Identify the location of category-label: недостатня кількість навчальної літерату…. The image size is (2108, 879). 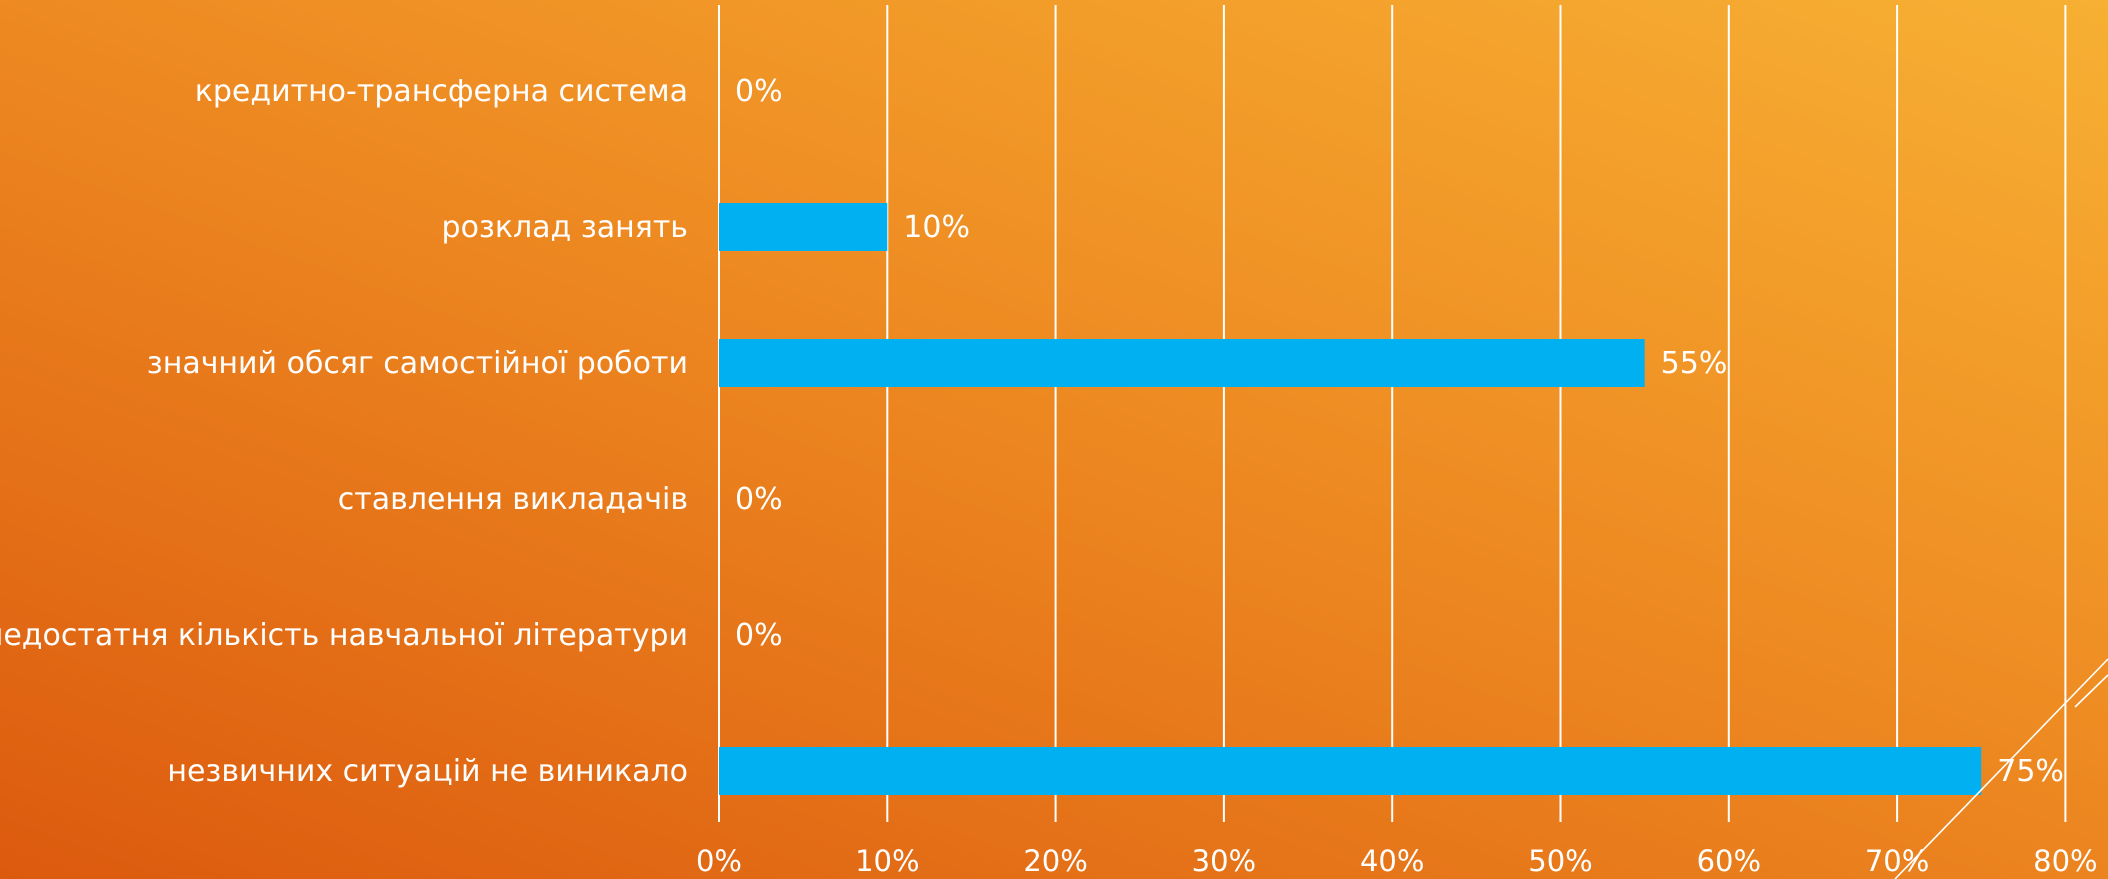
(344, 635).